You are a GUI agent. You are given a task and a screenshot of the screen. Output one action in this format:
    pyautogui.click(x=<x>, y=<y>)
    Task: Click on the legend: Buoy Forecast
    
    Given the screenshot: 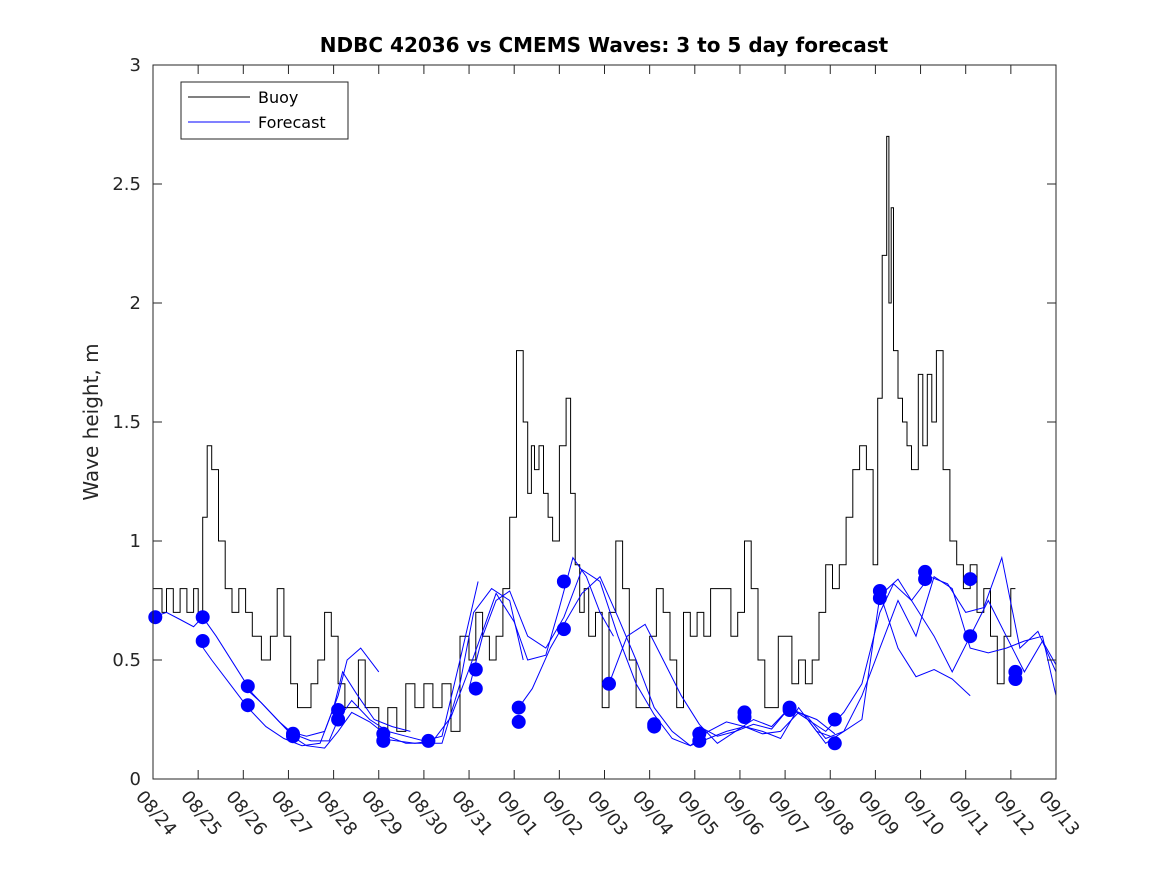 What is the action you would take?
    pyautogui.click(x=264, y=110)
    